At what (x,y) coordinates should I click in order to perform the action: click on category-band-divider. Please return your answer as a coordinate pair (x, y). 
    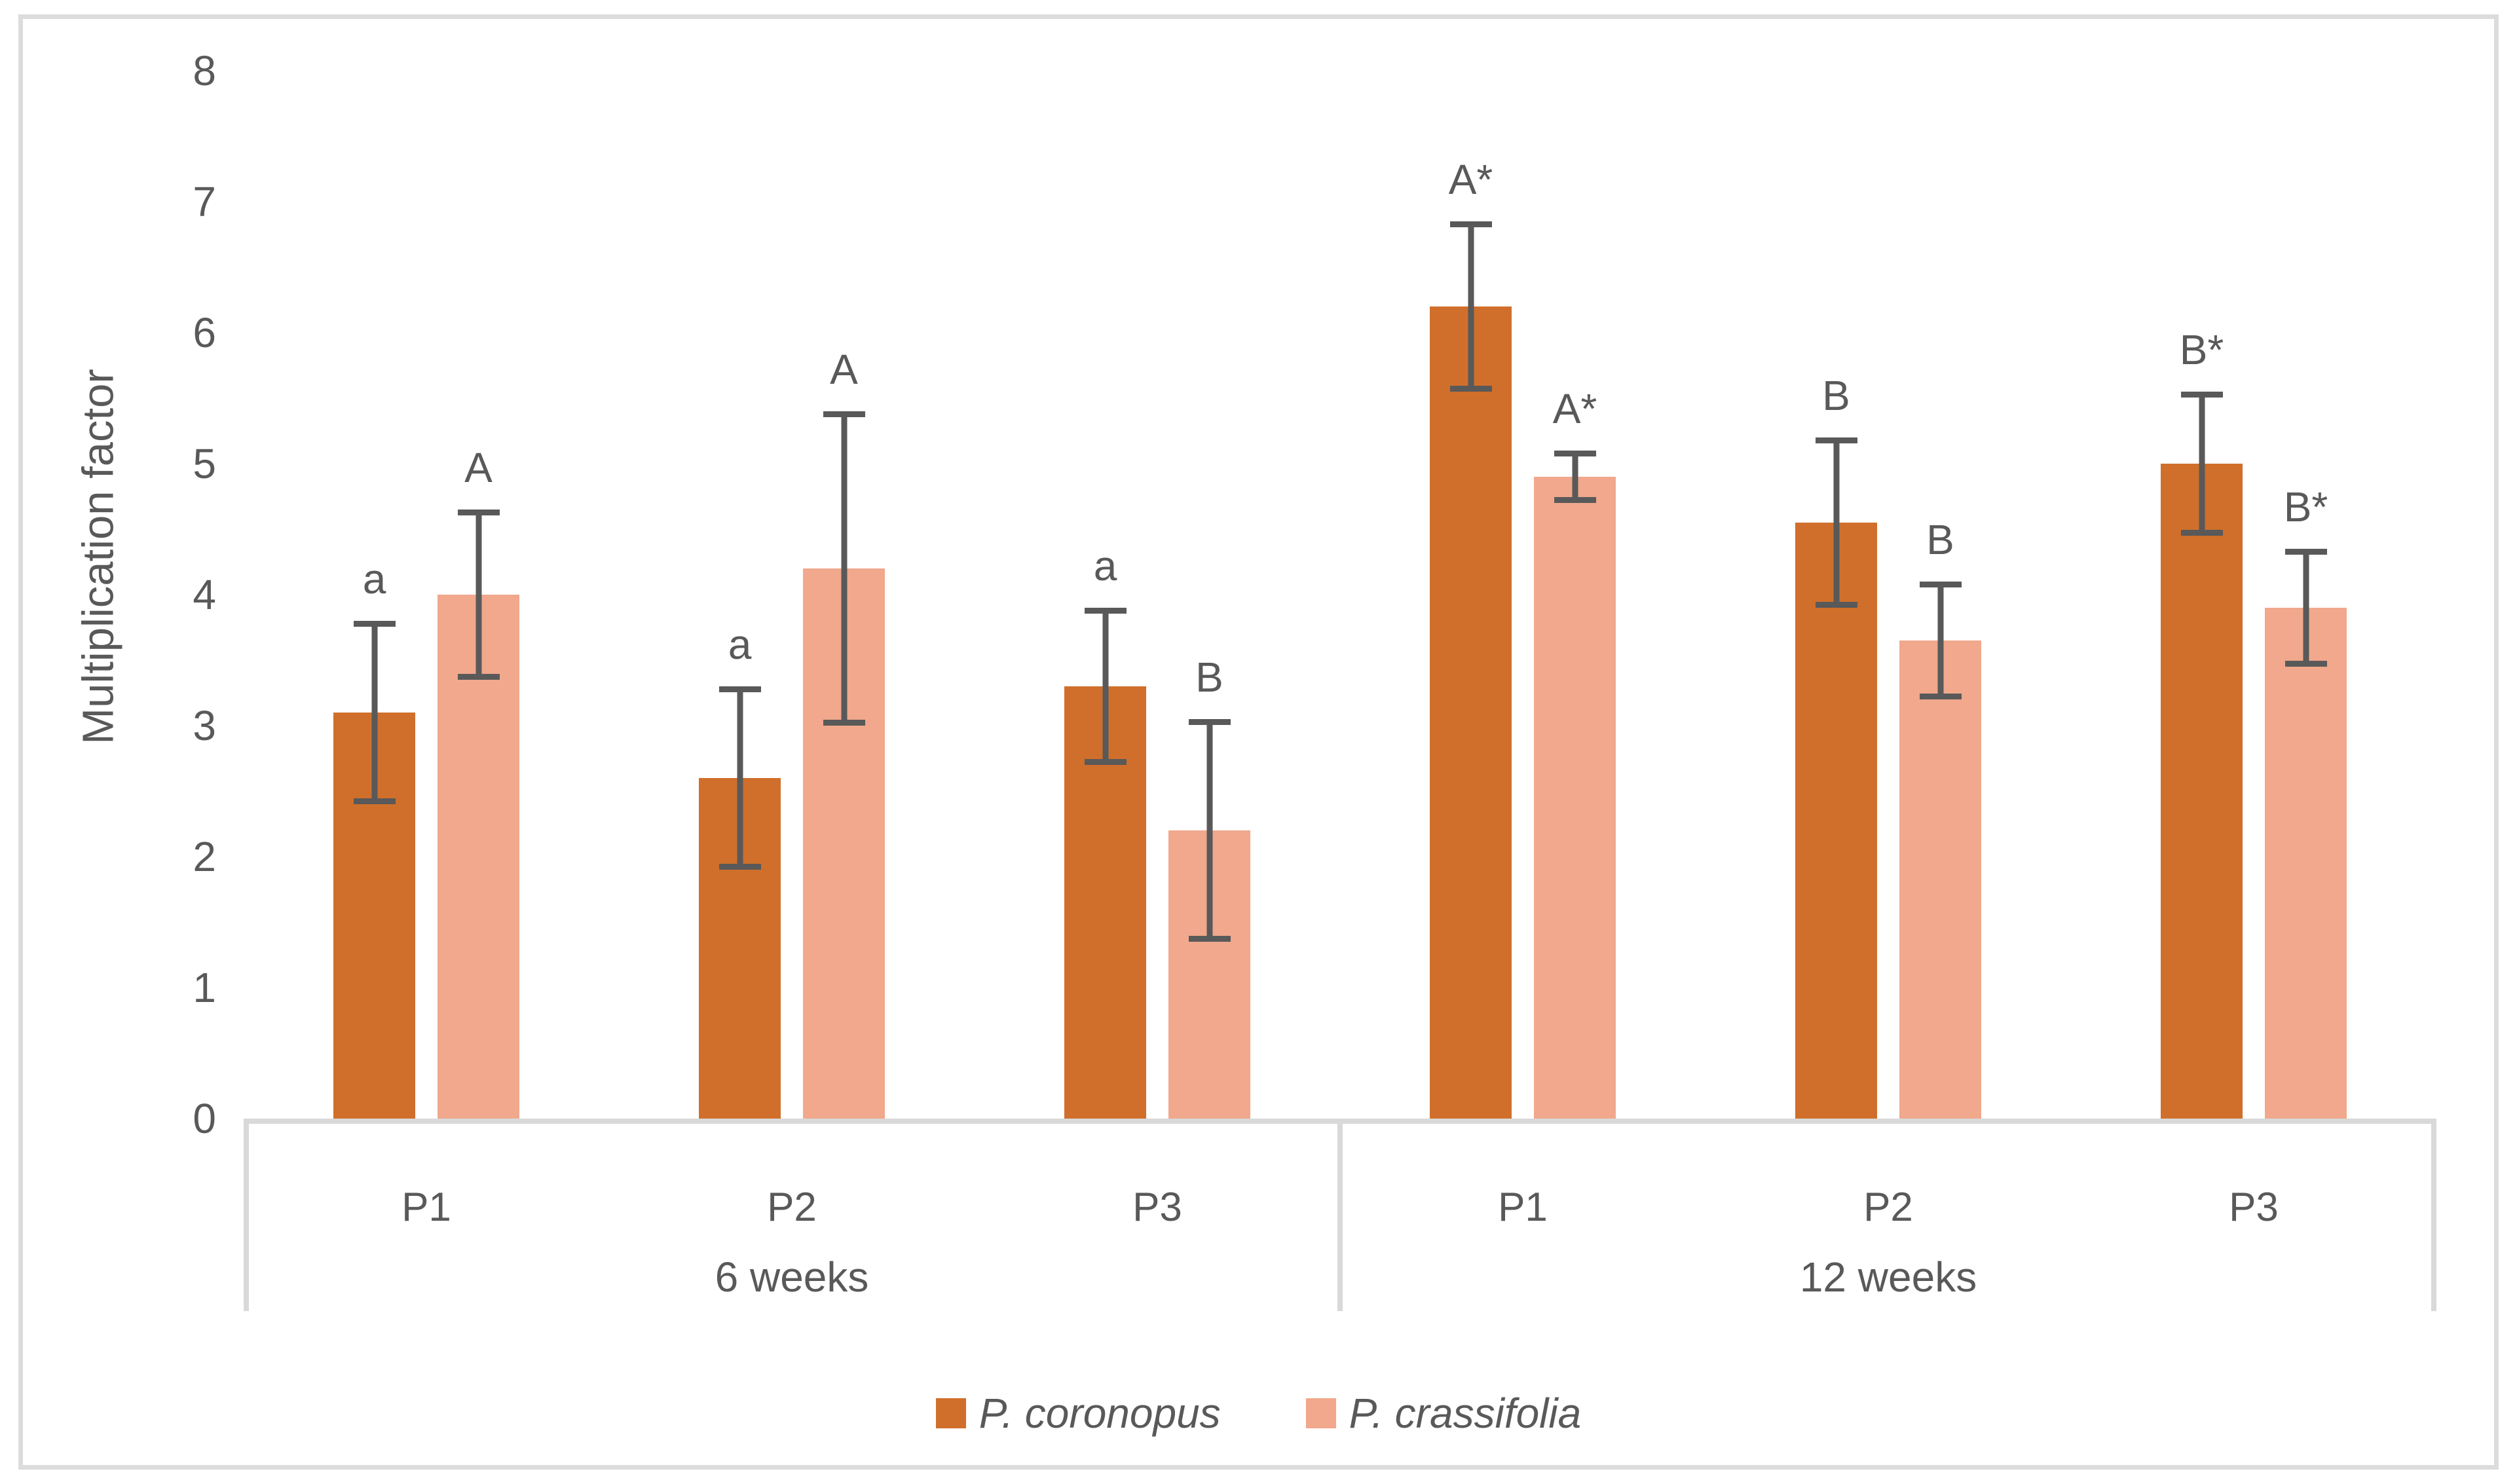
    Looking at the image, I should click on (1340, 1217).